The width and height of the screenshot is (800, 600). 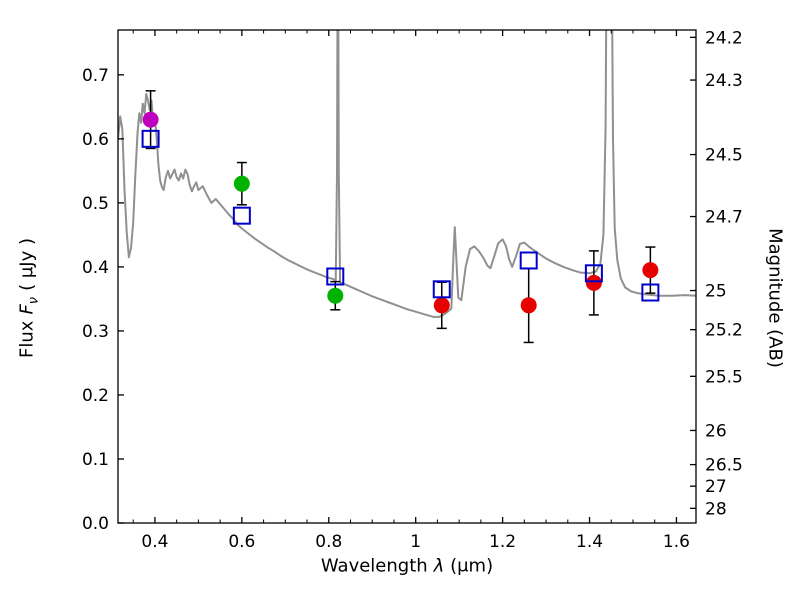 I want to click on x-axis-unit: (μm), so click(x=472, y=566).